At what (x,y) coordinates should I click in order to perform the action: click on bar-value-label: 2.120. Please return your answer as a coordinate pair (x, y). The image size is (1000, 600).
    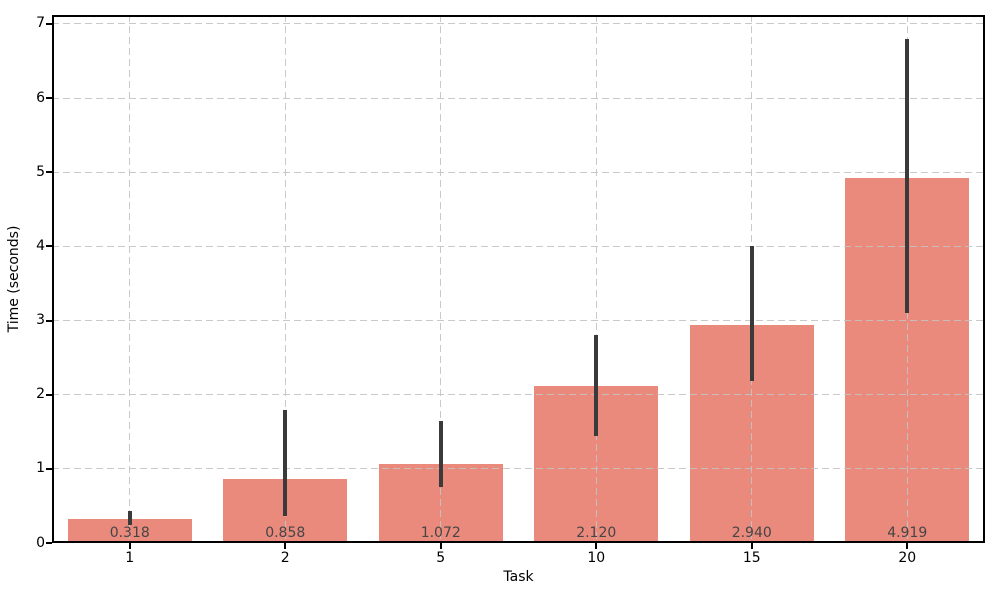
    Looking at the image, I should click on (596, 533).